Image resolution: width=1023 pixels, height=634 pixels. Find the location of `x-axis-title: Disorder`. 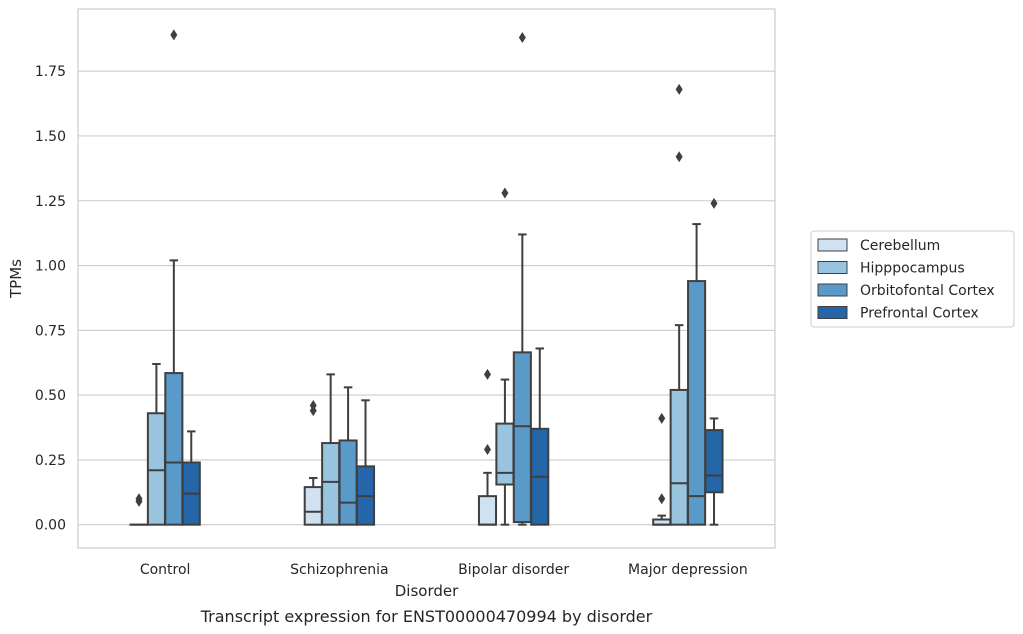

x-axis-title: Disorder is located at coordinates (427, 591).